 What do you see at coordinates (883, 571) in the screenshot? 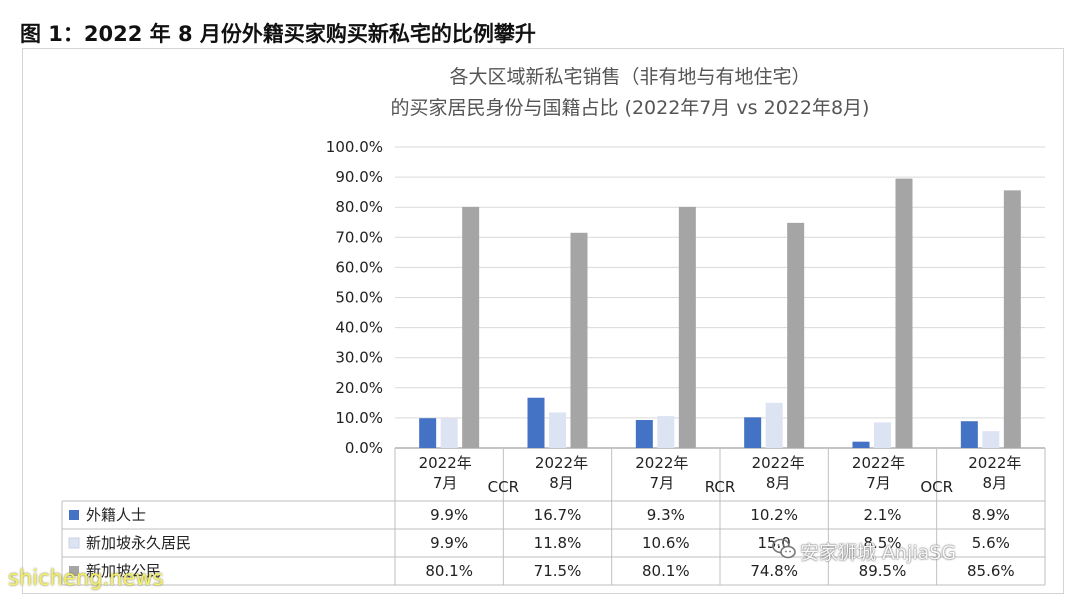
I see `data-label: 89.5%` at bounding box center [883, 571].